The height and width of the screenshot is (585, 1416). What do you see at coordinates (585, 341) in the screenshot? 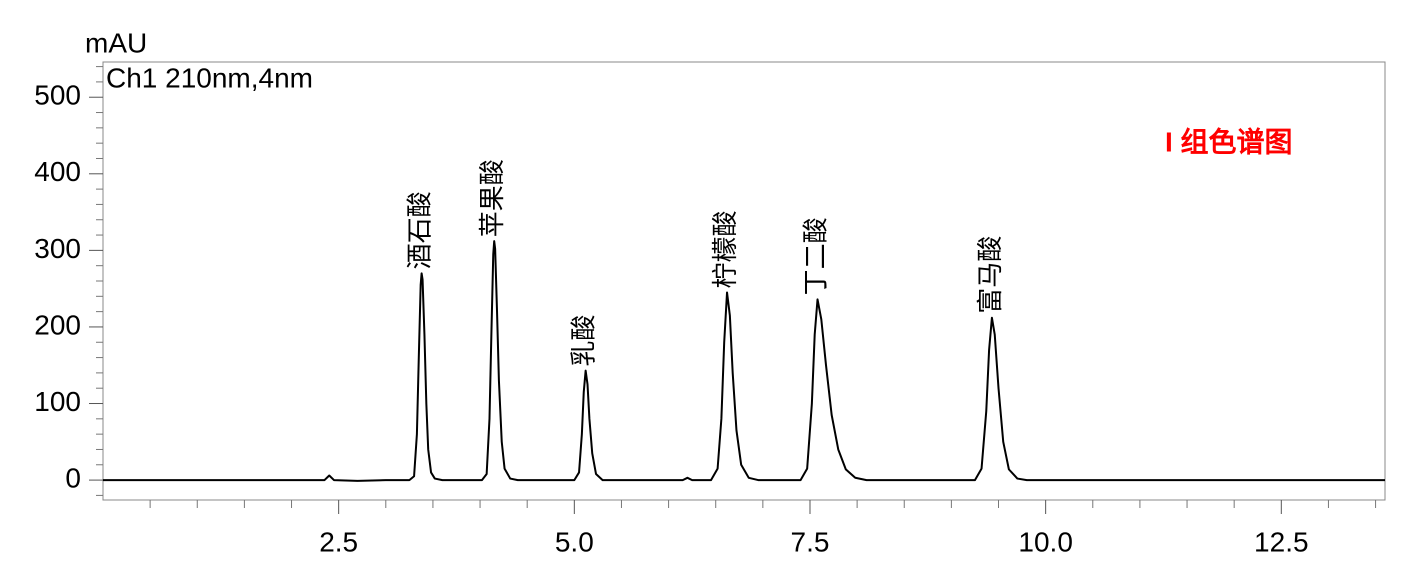
I see `peak-label: 乳酸` at bounding box center [585, 341].